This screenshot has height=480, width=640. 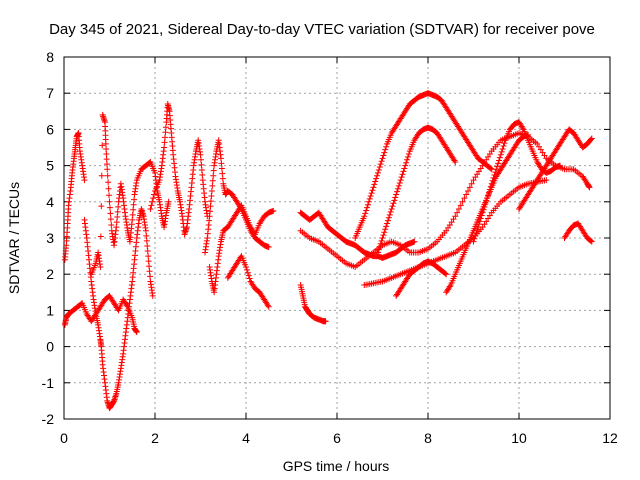 I want to click on x-tick-label: 10, so click(x=519, y=438).